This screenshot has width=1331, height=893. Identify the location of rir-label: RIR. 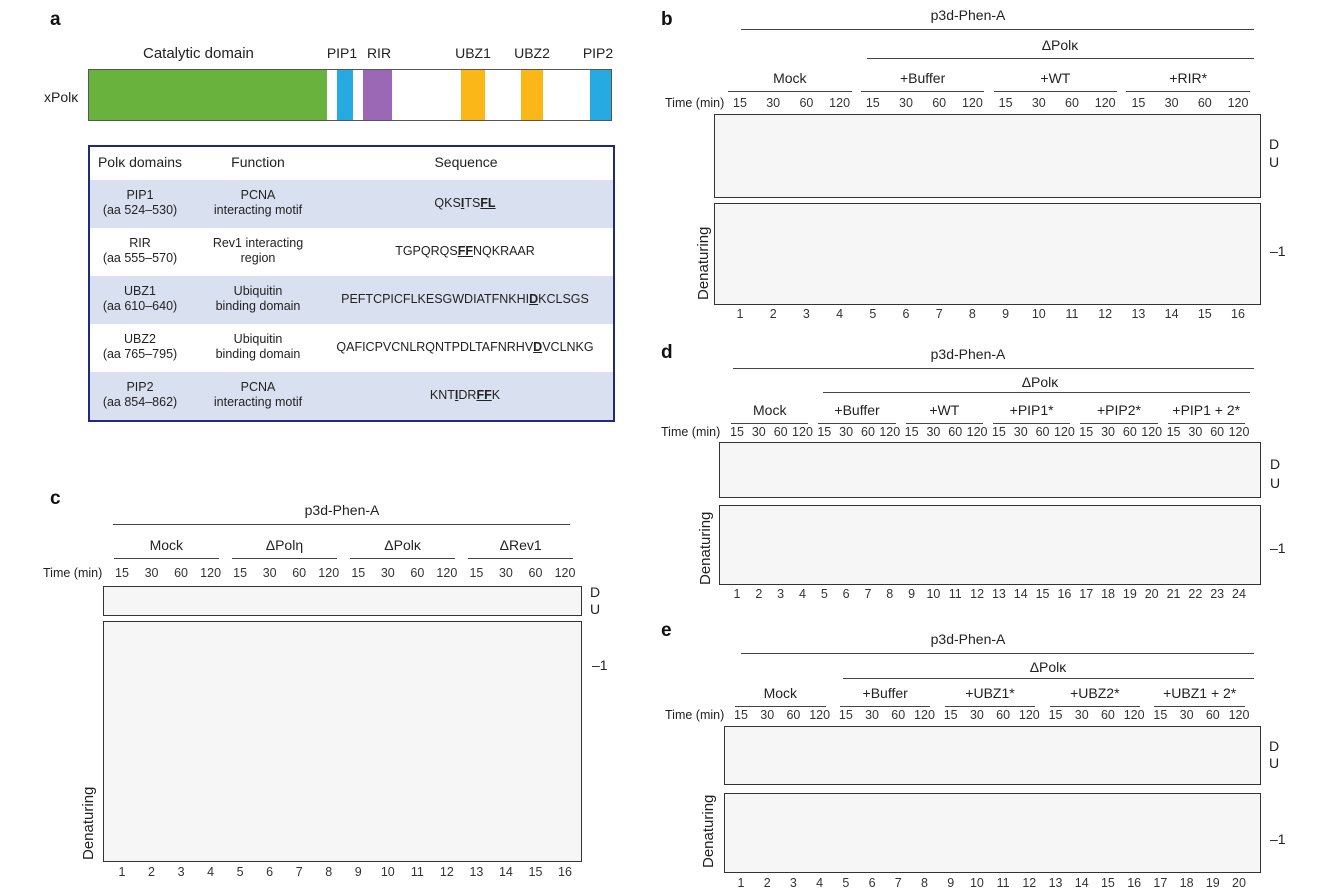
(379, 53).